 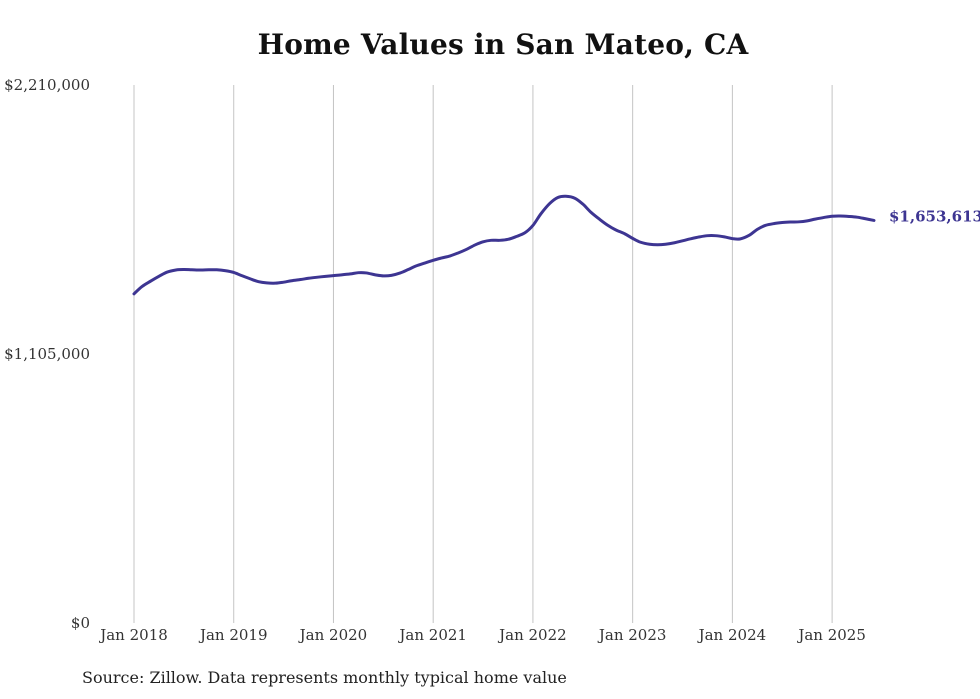 What do you see at coordinates (432, 635) in the screenshot?
I see `x-tick-label: Jan 2021` at bounding box center [432, 635].